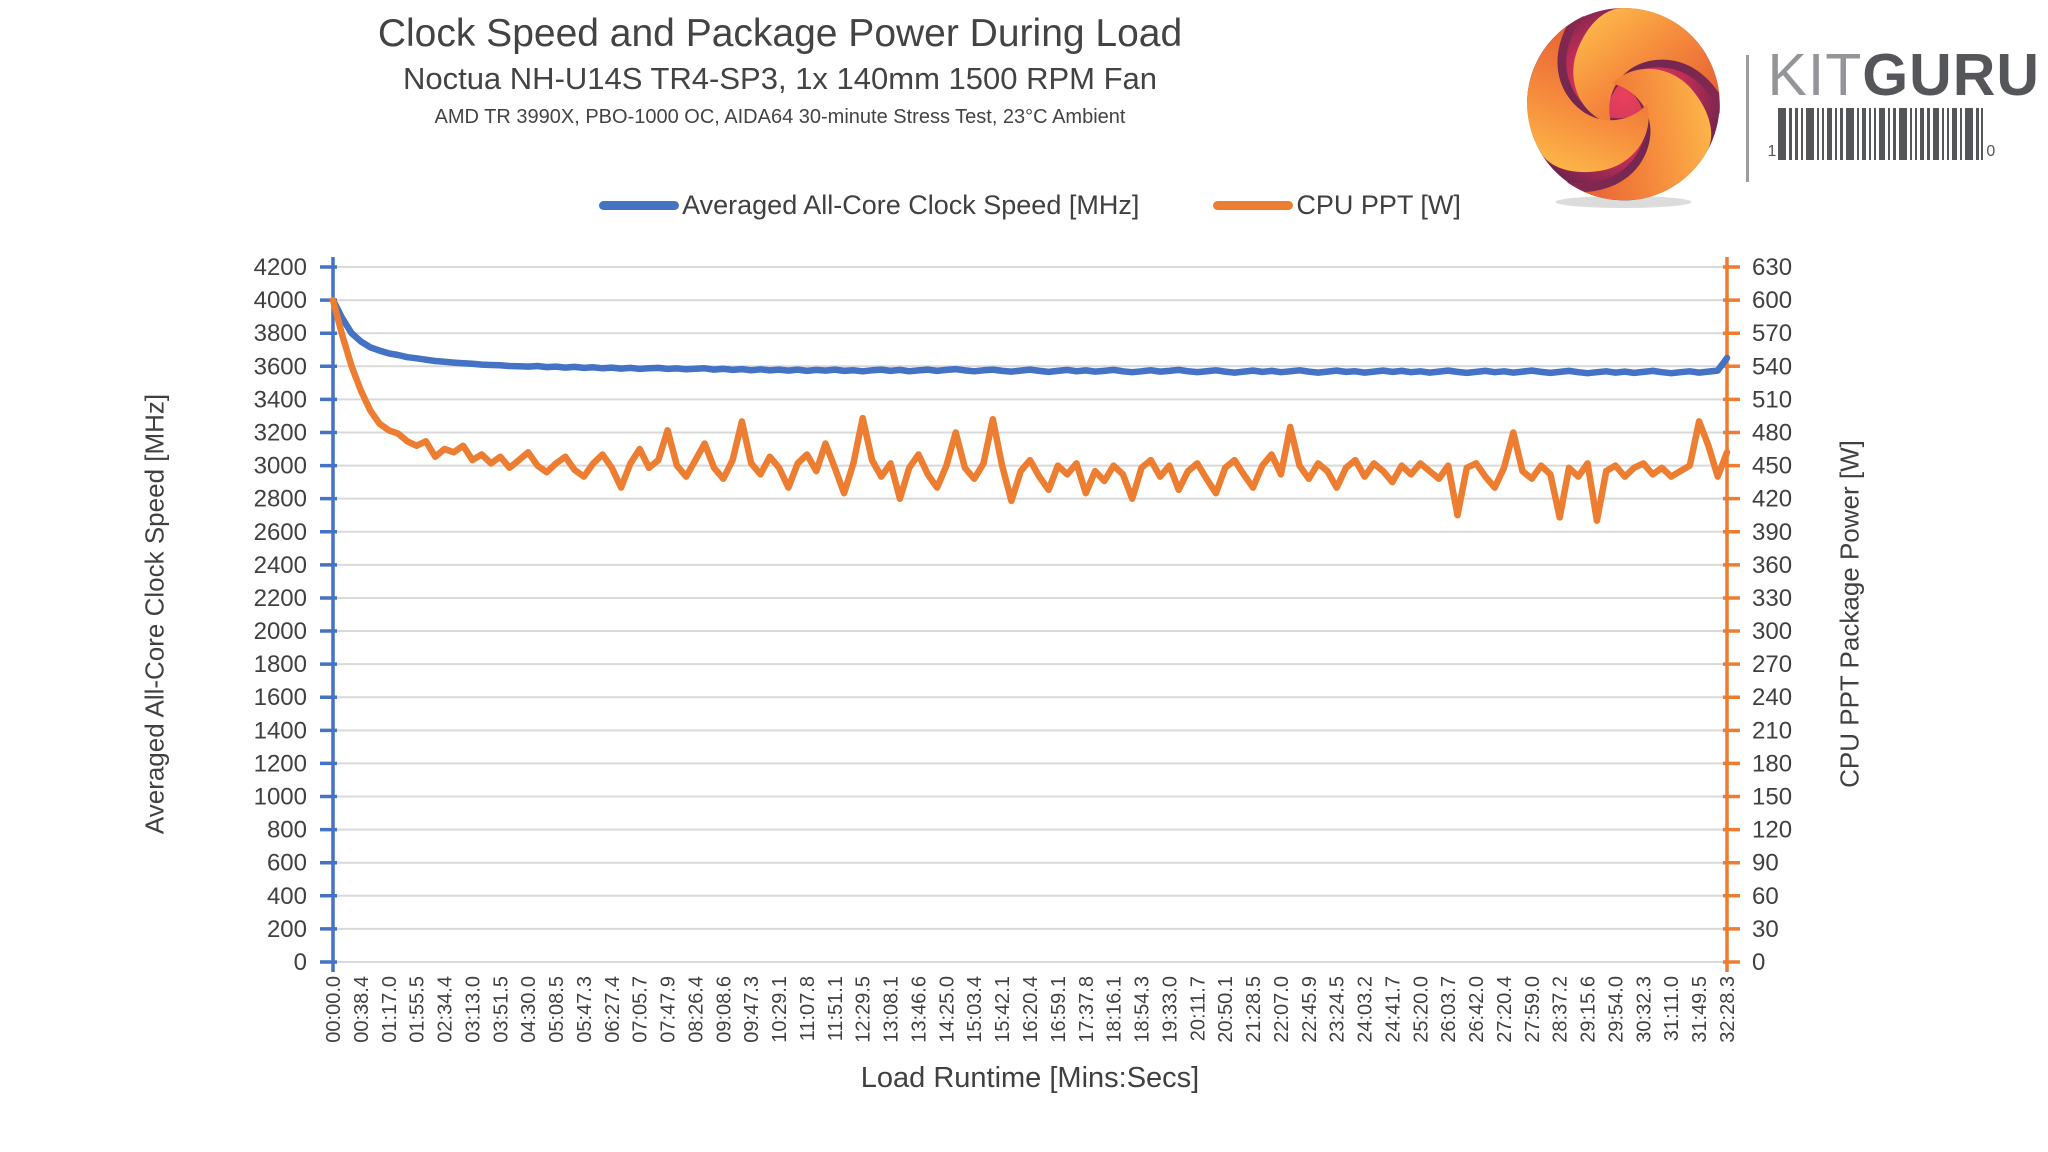 This screenshot has width=2048, height=1152. Describe the element at coordinates (1198, 1008) in the screenshot. I see `x-tick-label: 20:11.7` at that location.